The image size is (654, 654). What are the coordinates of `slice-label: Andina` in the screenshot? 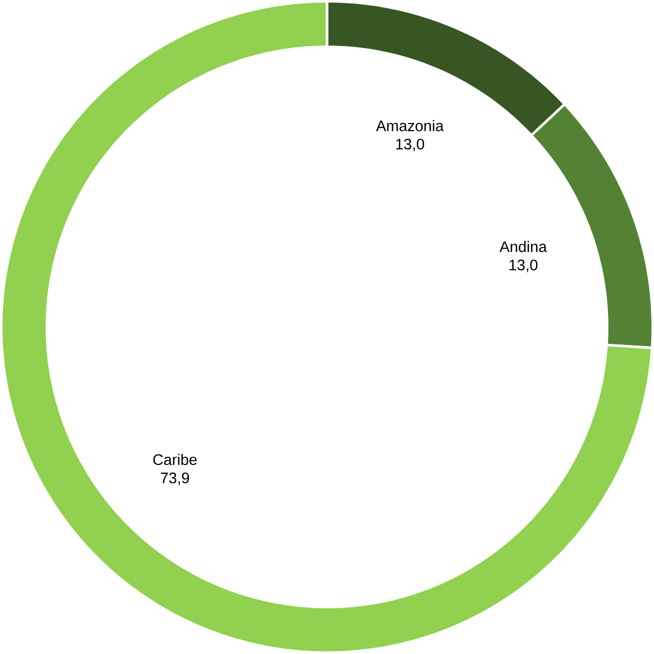 It's located at (523, 246).